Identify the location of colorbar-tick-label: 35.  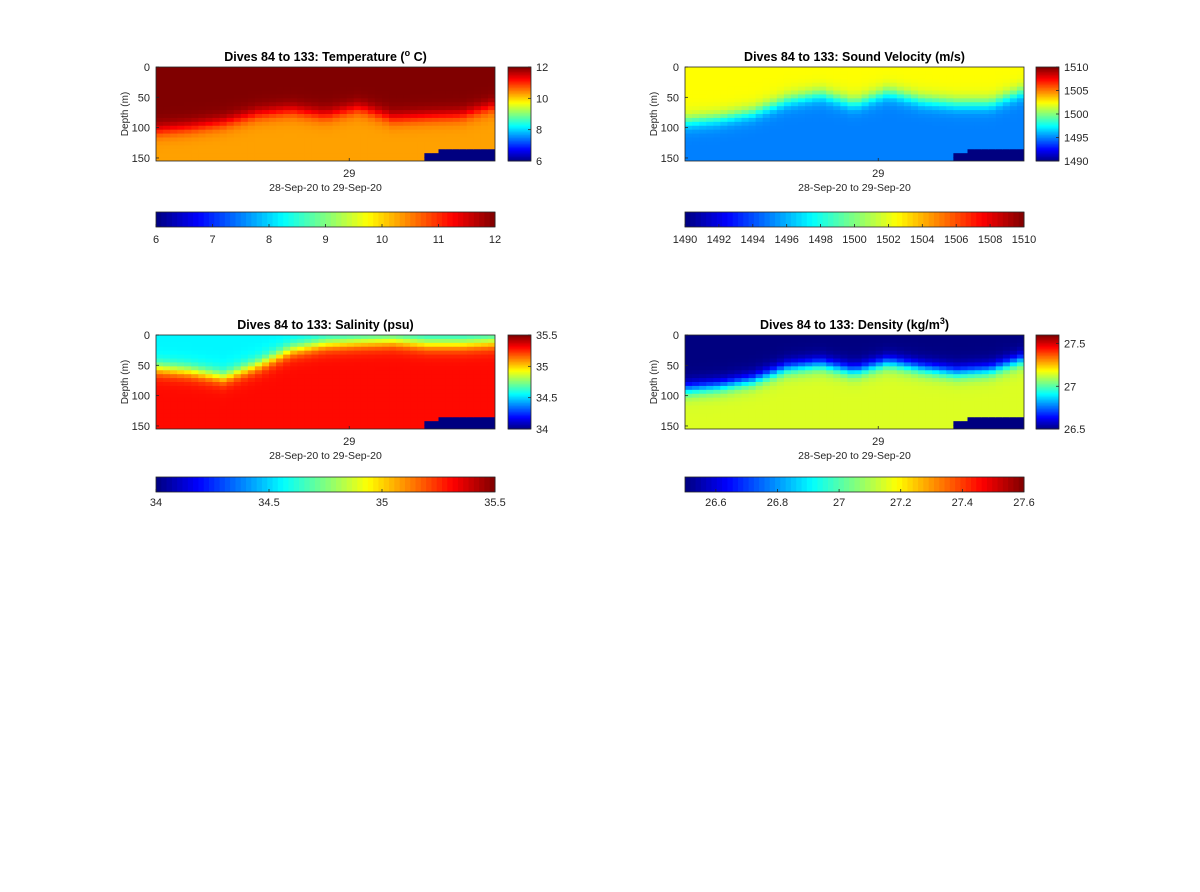
(382, 503).